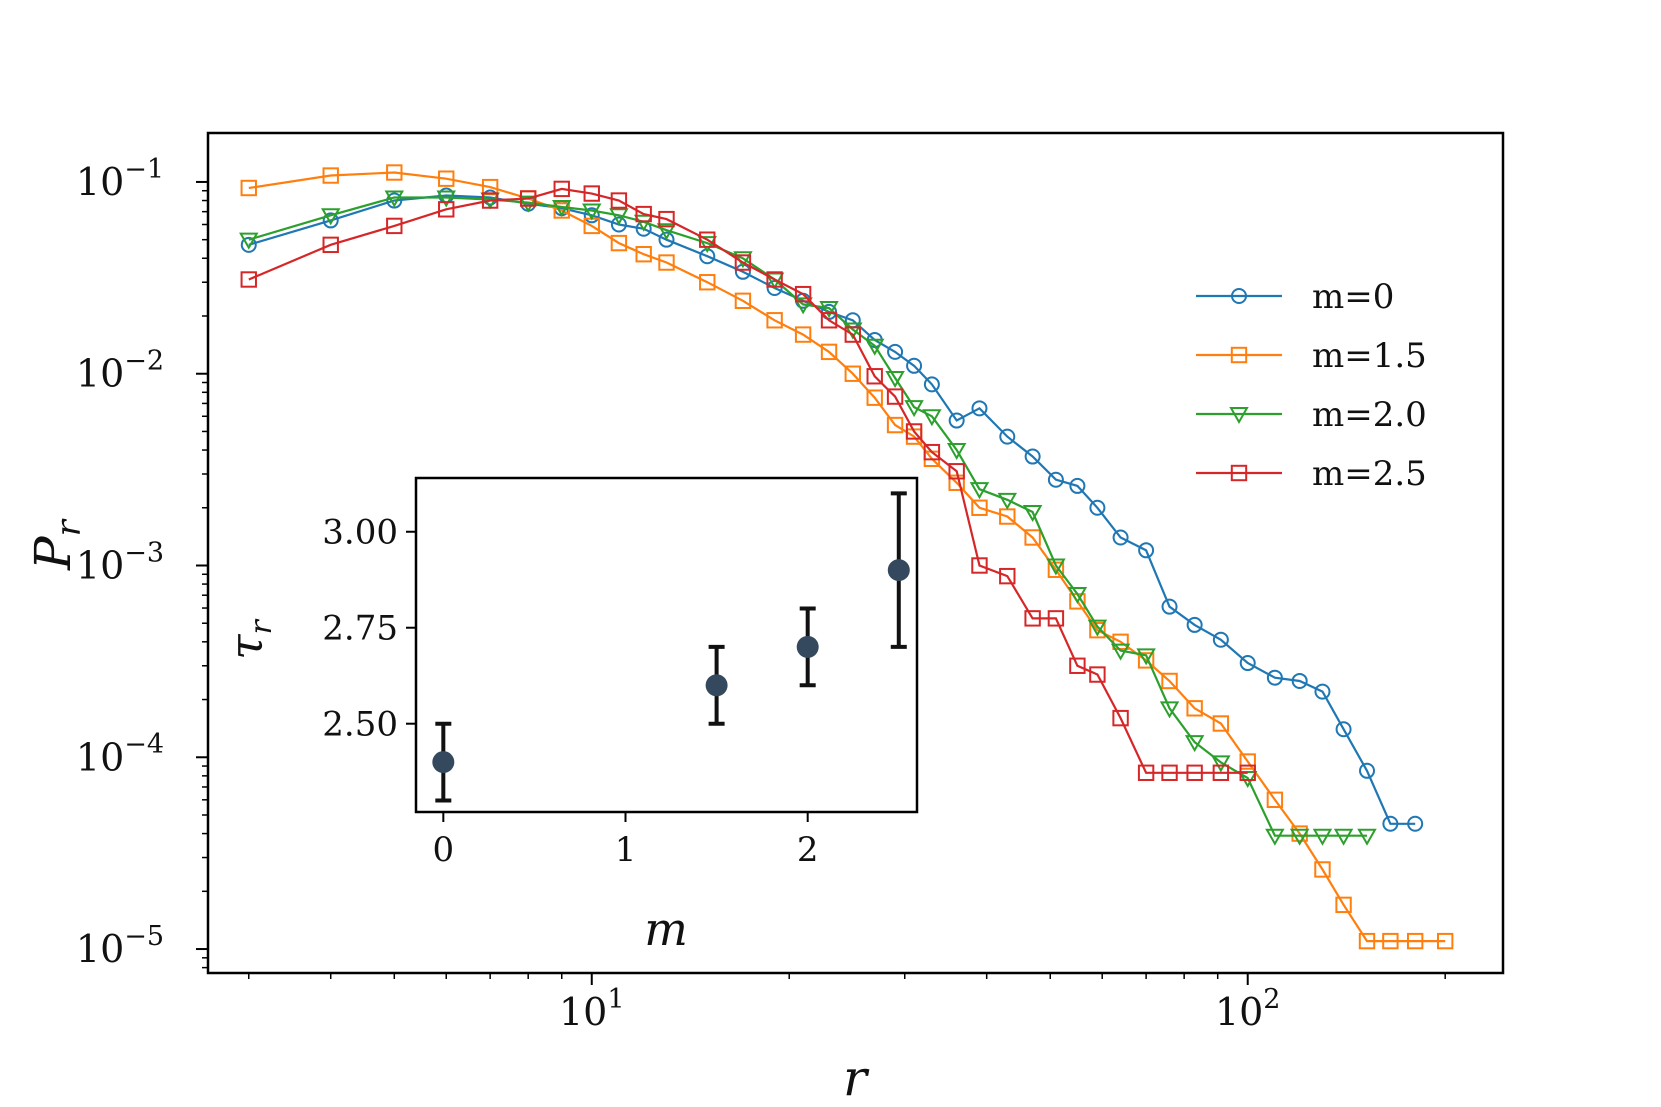 Image resolution: width=1661 pixels, height=1107 pixels. Describe the element at coordinates (1353, 297) in the screenshot. I see `legend-label: m=0` at that location.